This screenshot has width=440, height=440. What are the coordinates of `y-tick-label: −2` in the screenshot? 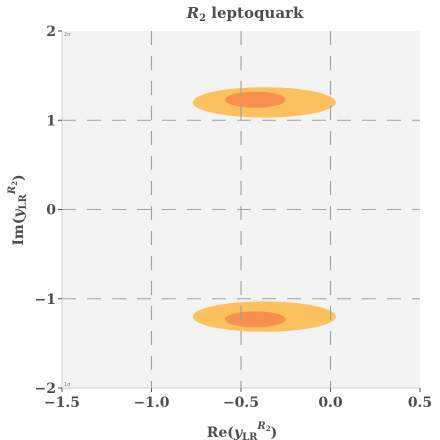 It's located at (45, 389).